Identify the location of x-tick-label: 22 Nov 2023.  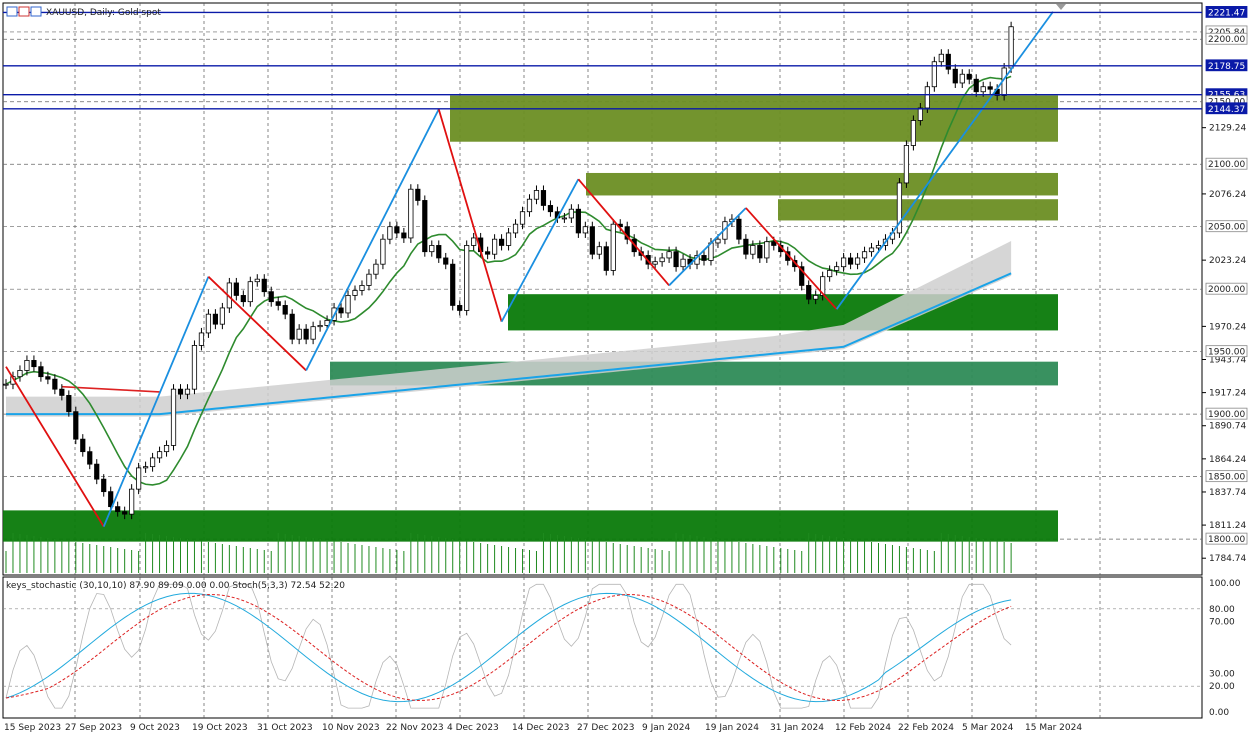
(415, 728).